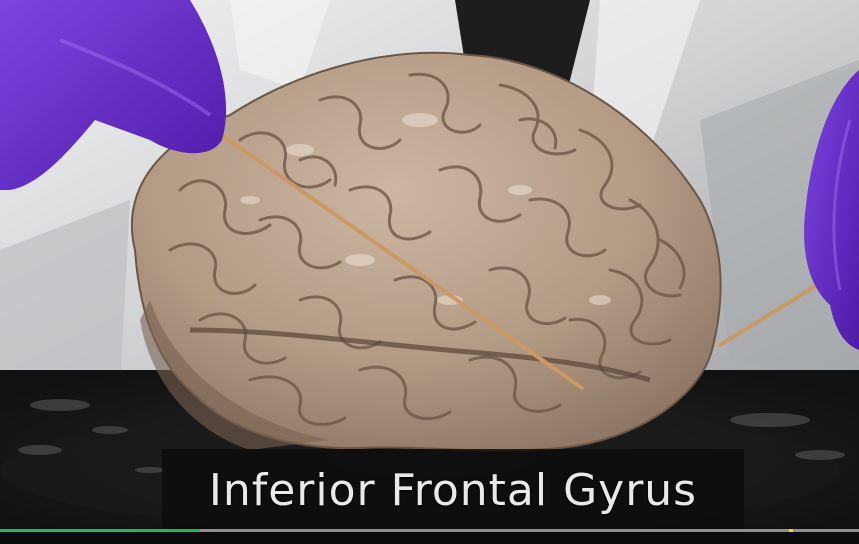 This screenshot has height=544, width=859. I want to click on bottom-strip, so click(429, 538).